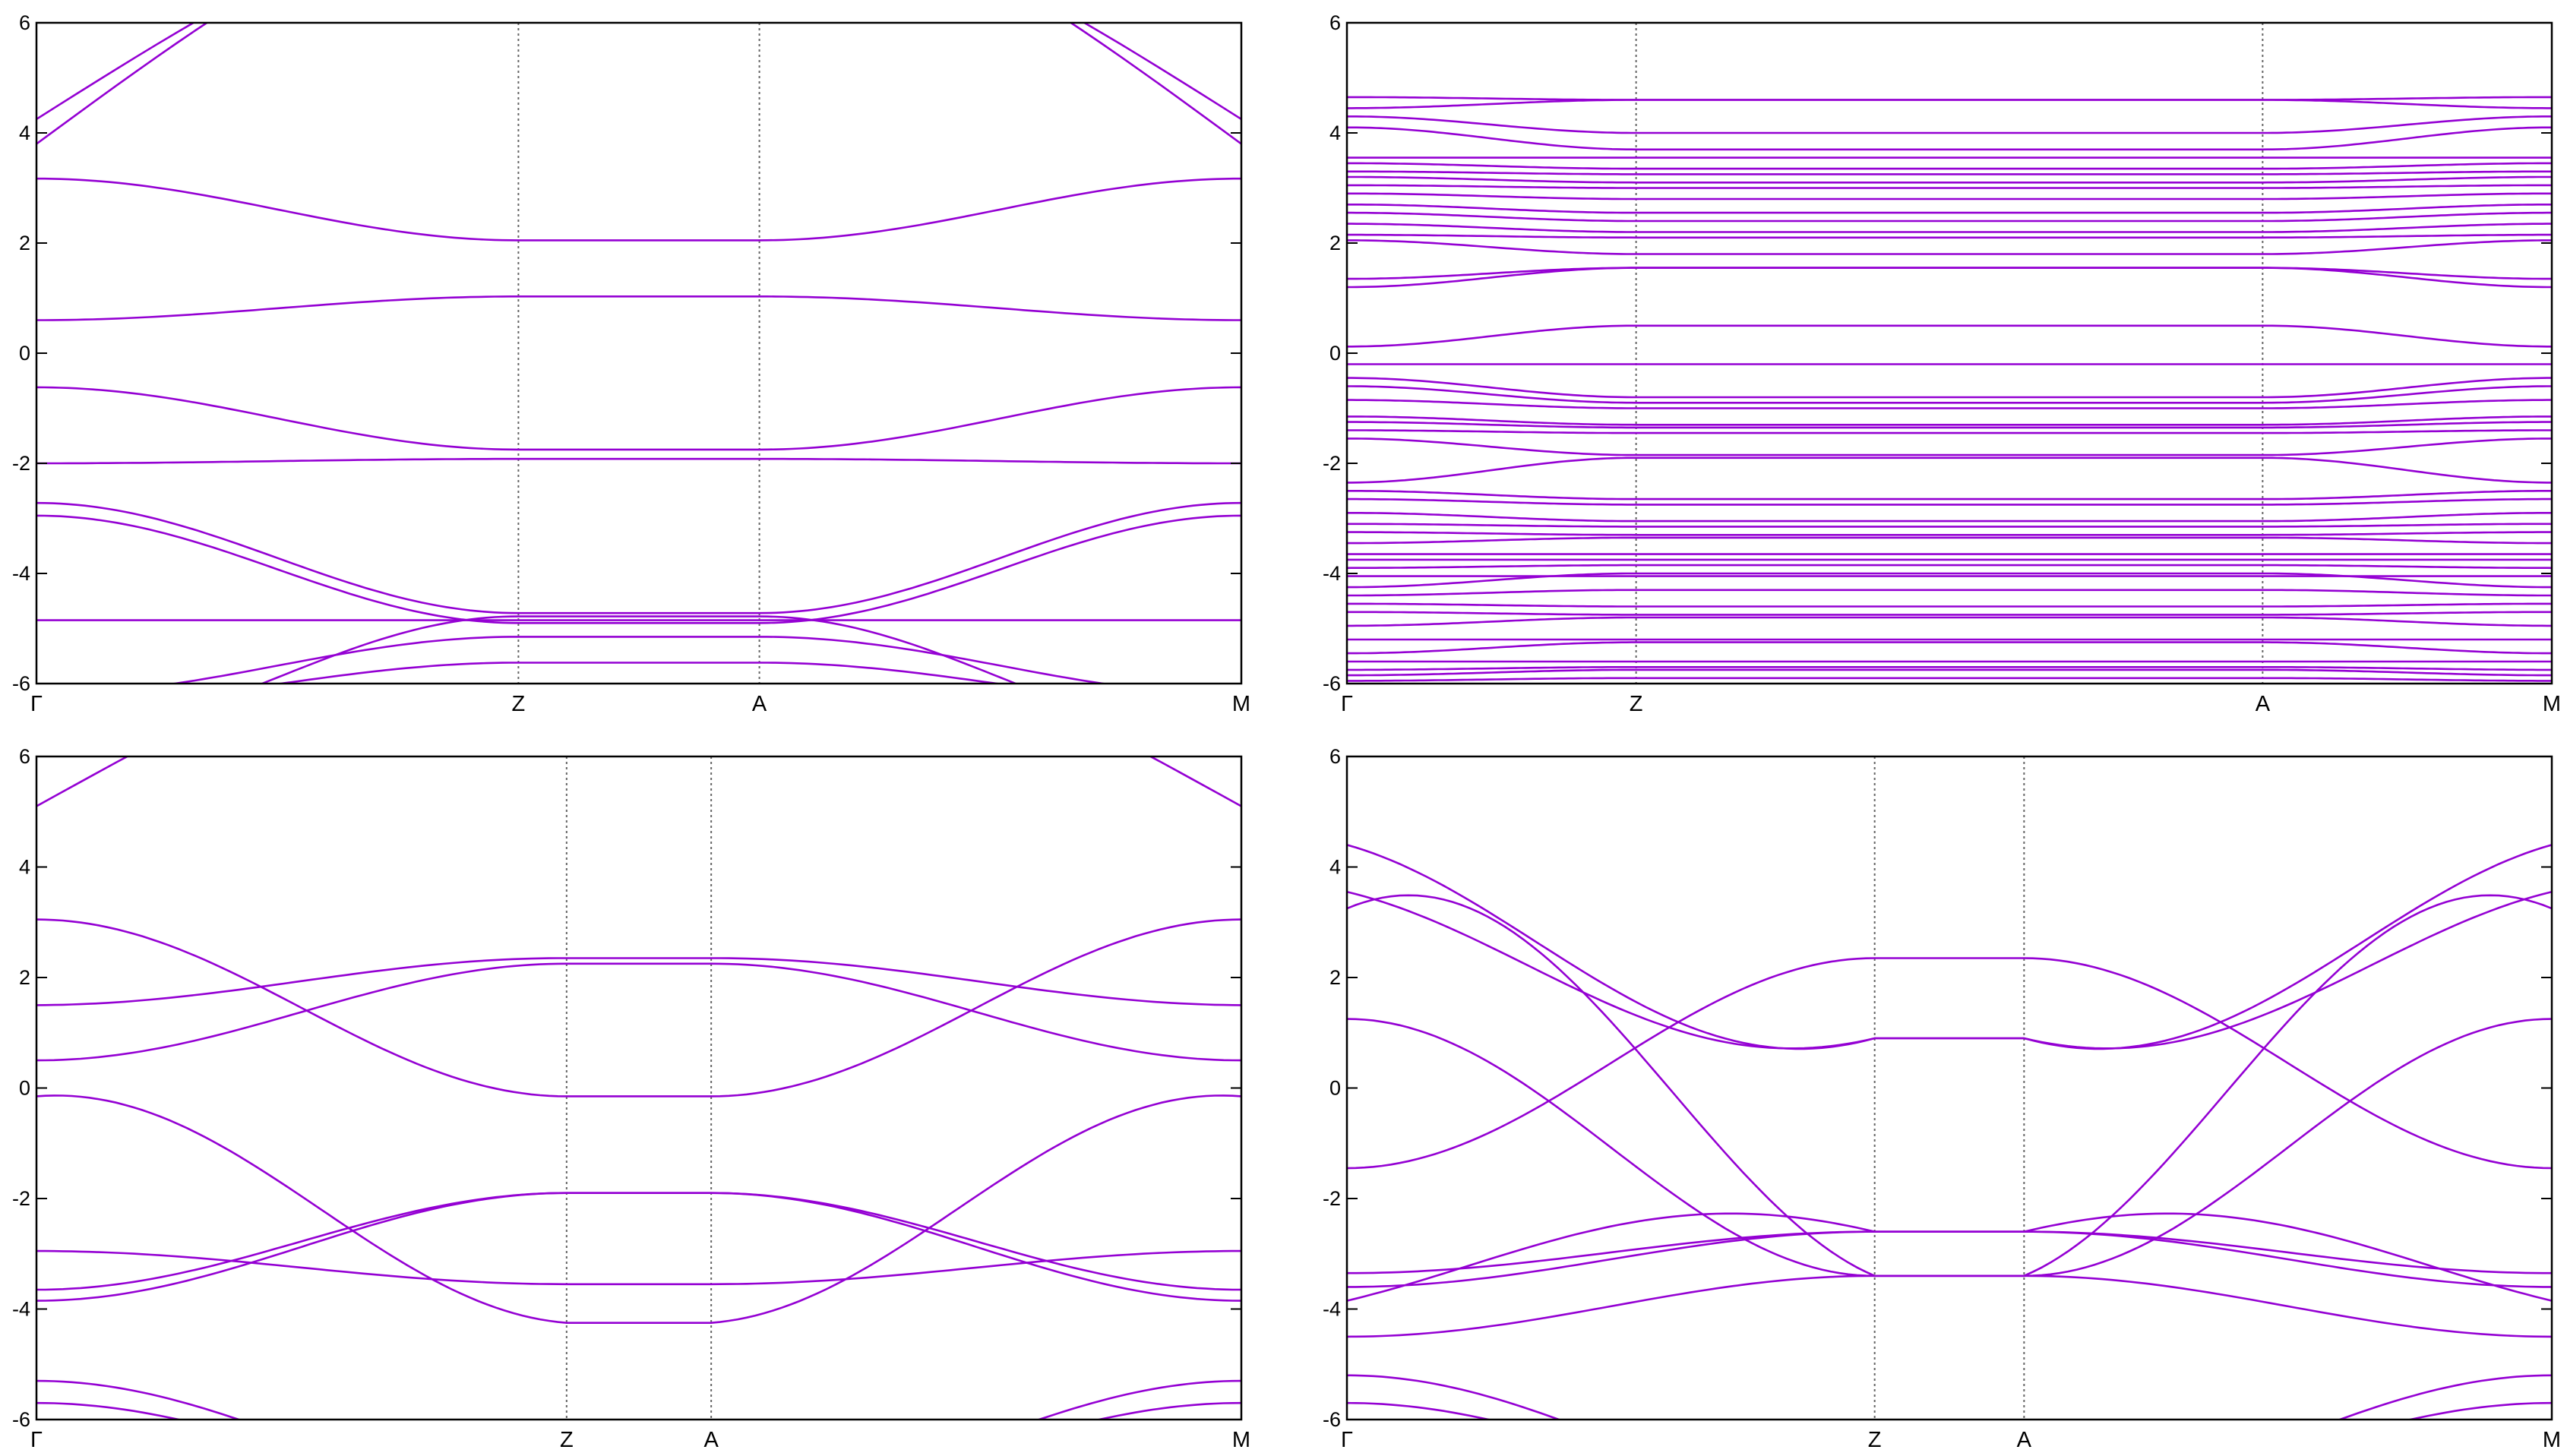  What do you see at coordinates (1335, 353) in the screenshot?
I see `y-tick-label: 0` at bounding box center [1335, 353].